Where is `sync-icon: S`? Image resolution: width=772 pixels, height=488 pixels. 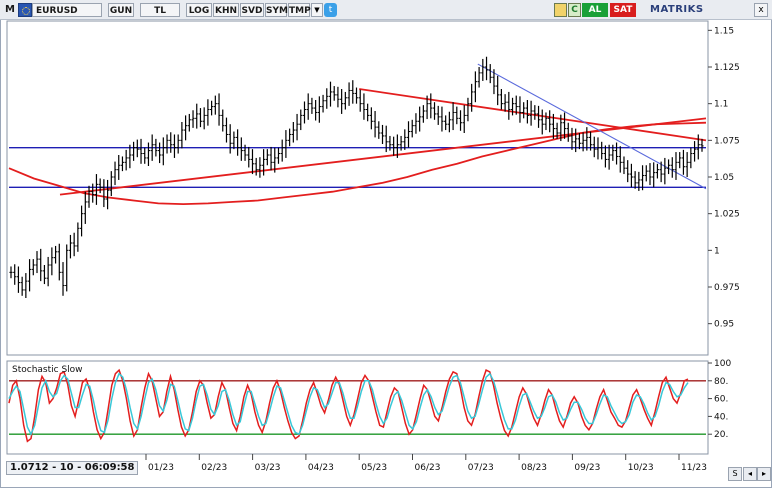
sync-icon: S is located at coordinates (735, 474).